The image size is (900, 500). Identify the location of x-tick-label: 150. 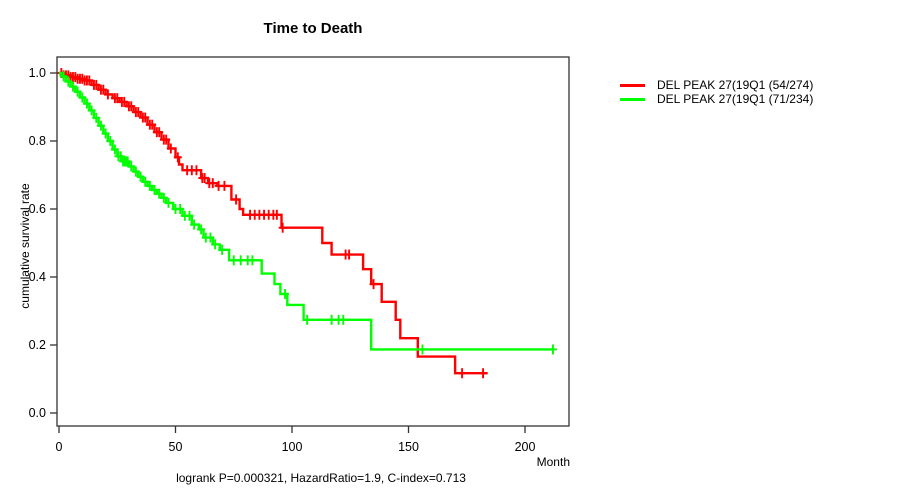
(408, 447).